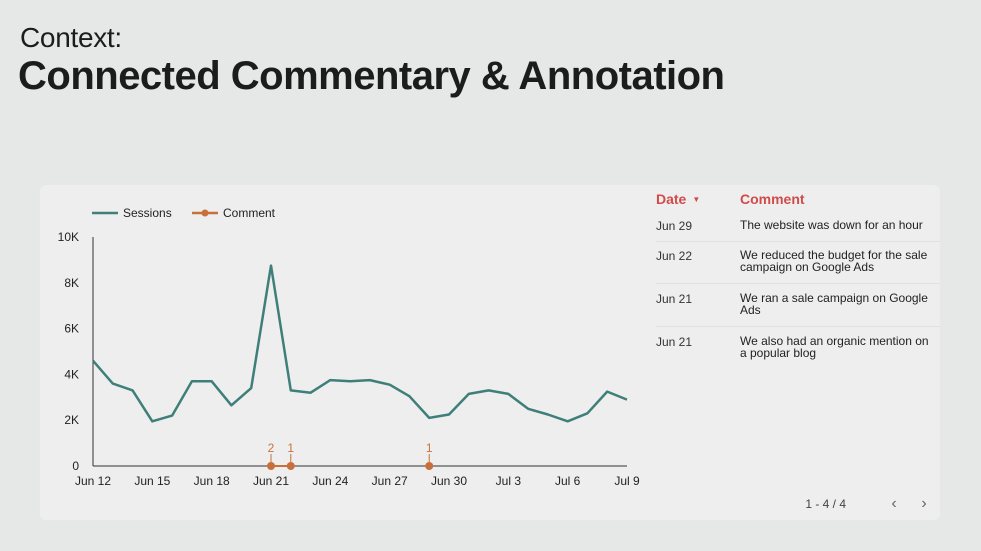 The height and width of the screenshot is (551, 981). Describe the element at coordinates (152, 481) in the screenshot. I see `x-tick-label: Jun 15` at that location.